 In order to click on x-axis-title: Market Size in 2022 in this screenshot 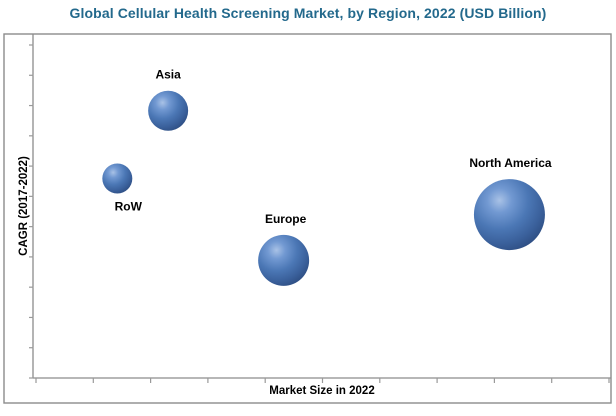, I will do `click(321, 391)`.